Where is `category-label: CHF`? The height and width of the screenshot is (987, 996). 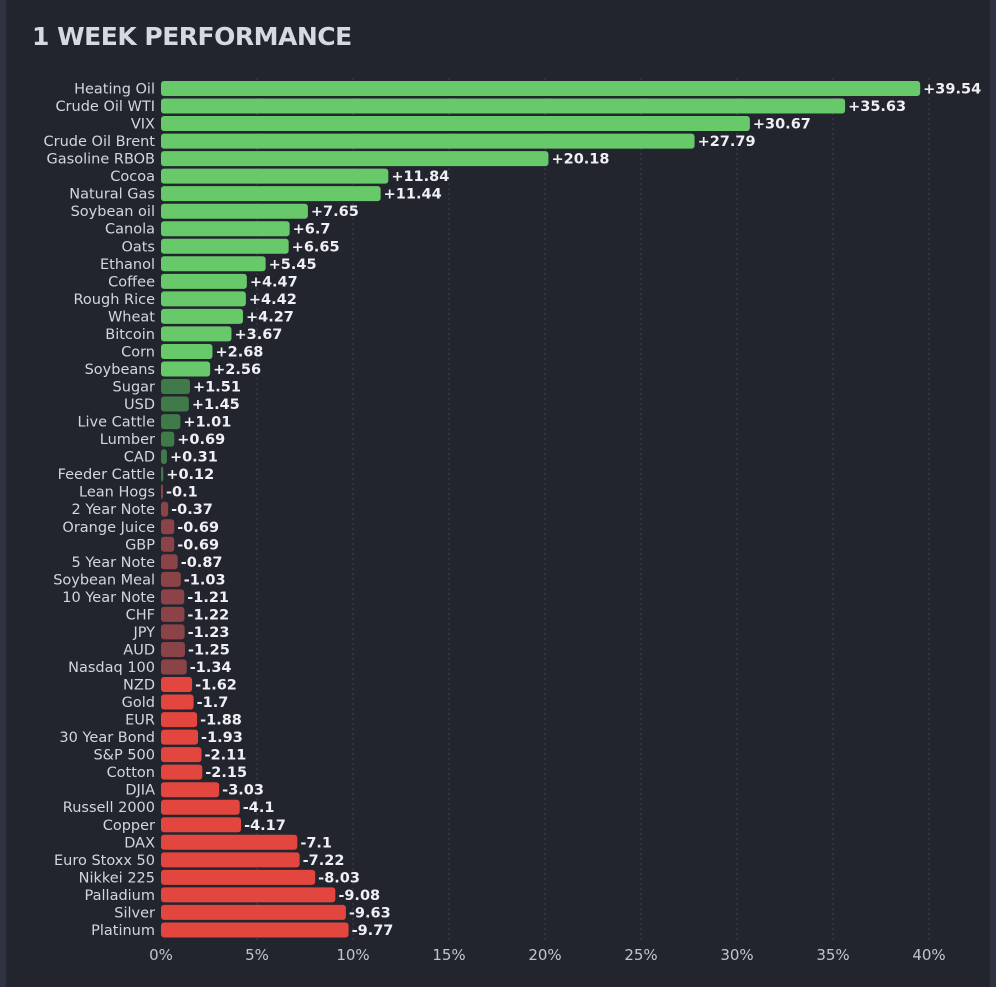
category-label: CHF is located at coordinates (140, 615).